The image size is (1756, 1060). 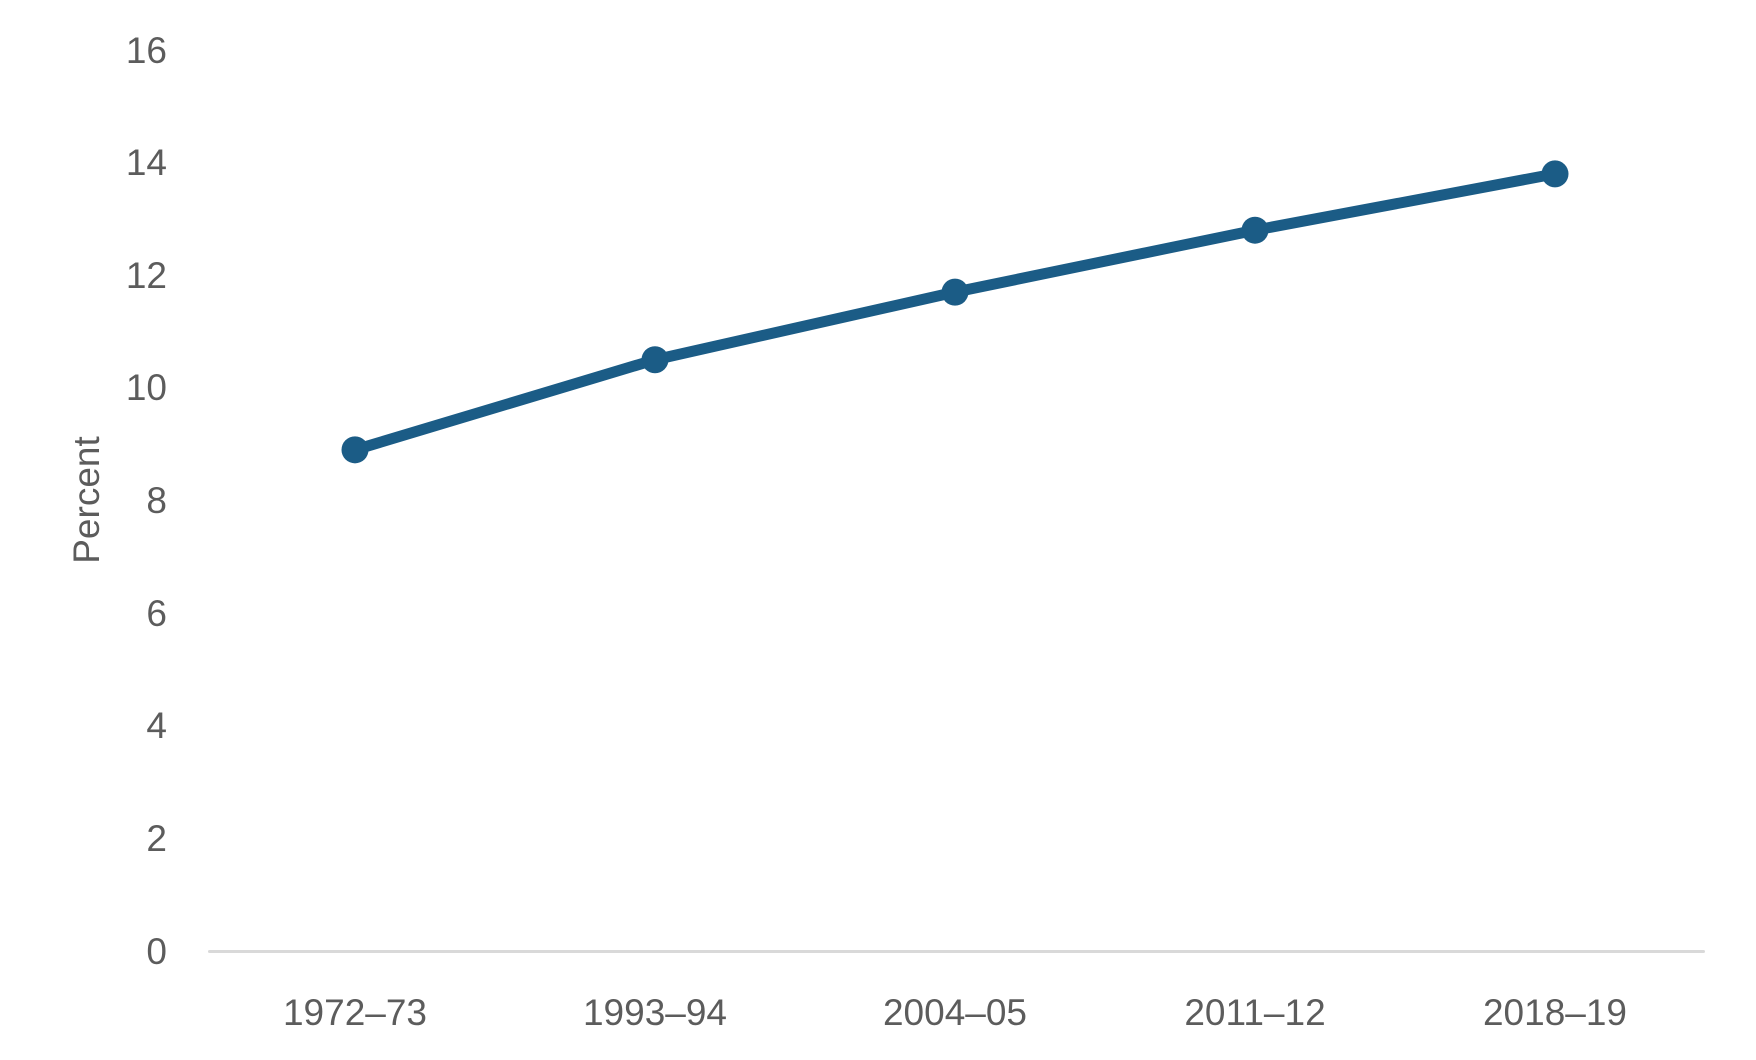 I want to click on y-tick-label: 16, so click(x=146, y=50).